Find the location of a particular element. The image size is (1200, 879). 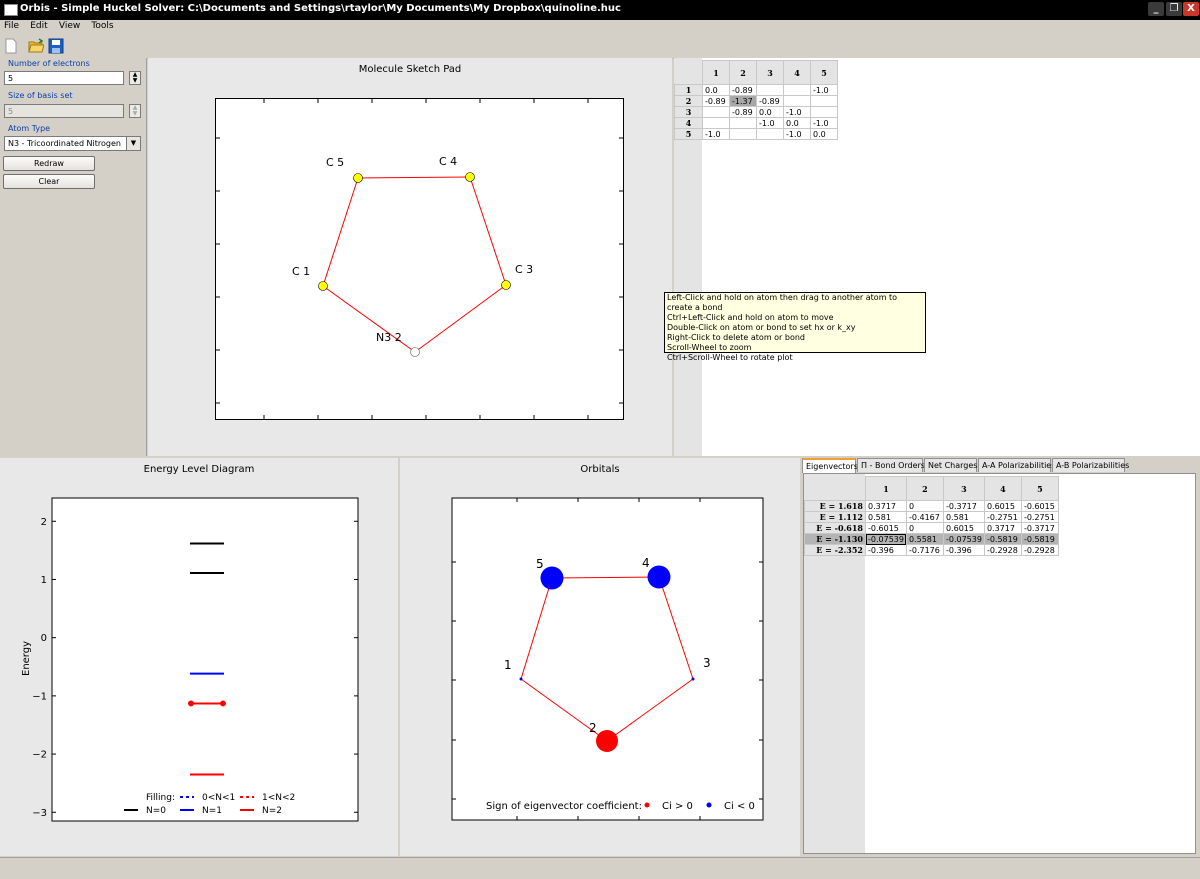

redraw-button: Redraw is located at coordinates (49, 163).